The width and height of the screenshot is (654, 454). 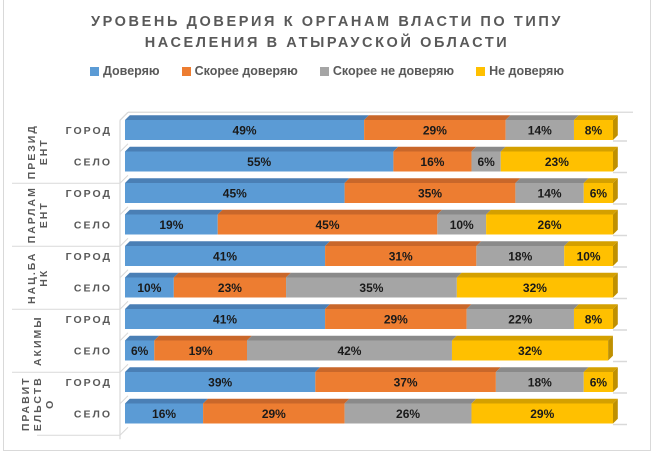 What do you see at coordinates (164, 414) in the screenshot?
I see `data-label: 16%` at bounding box center [164, 414].